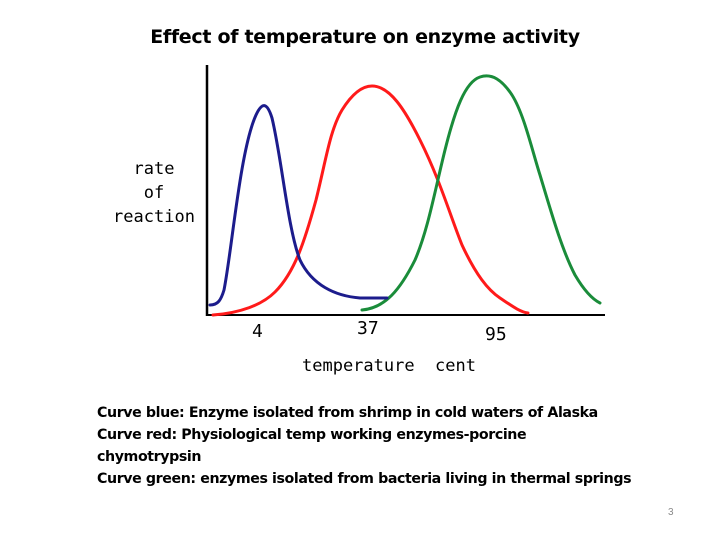  I want to click on y-axis-label-line: of, so click(154, 193).